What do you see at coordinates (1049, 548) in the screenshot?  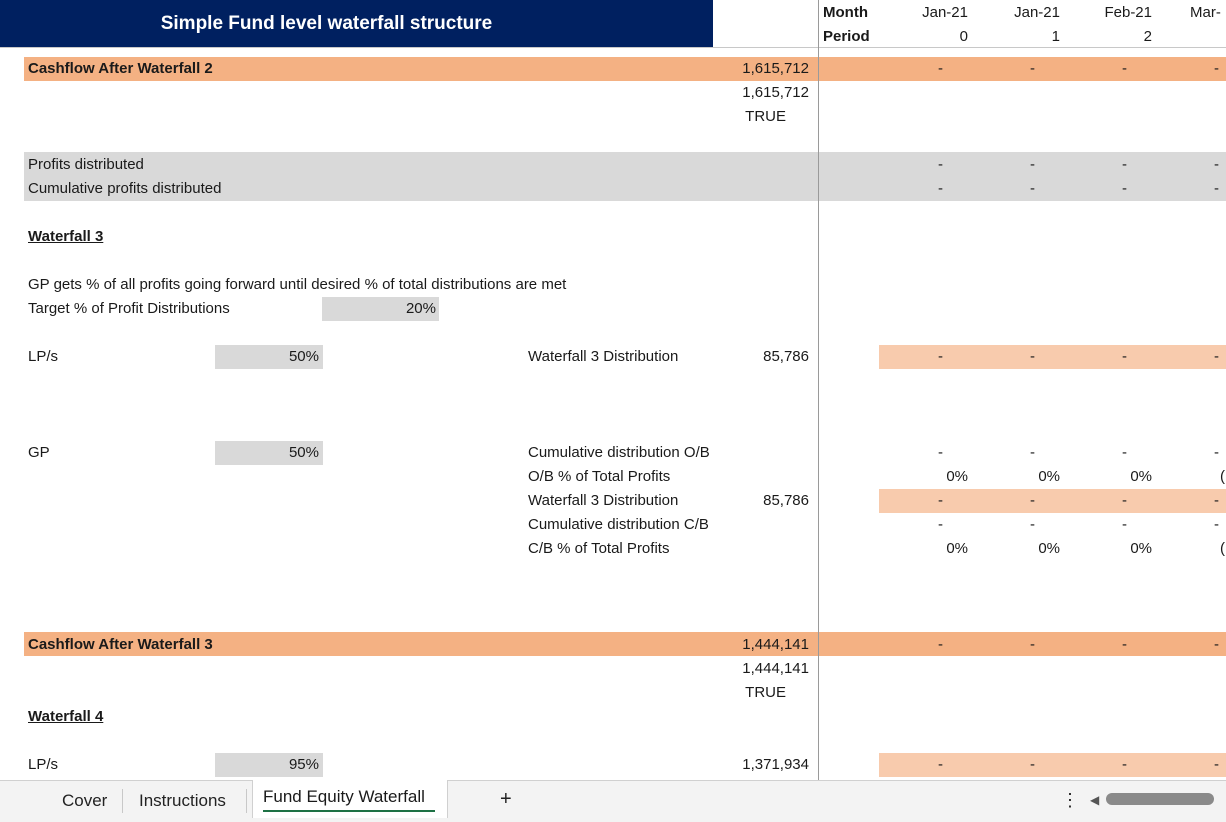 I see `wf3-cb-pct-cell-2: 0%` at bounding box center [1049, 548].